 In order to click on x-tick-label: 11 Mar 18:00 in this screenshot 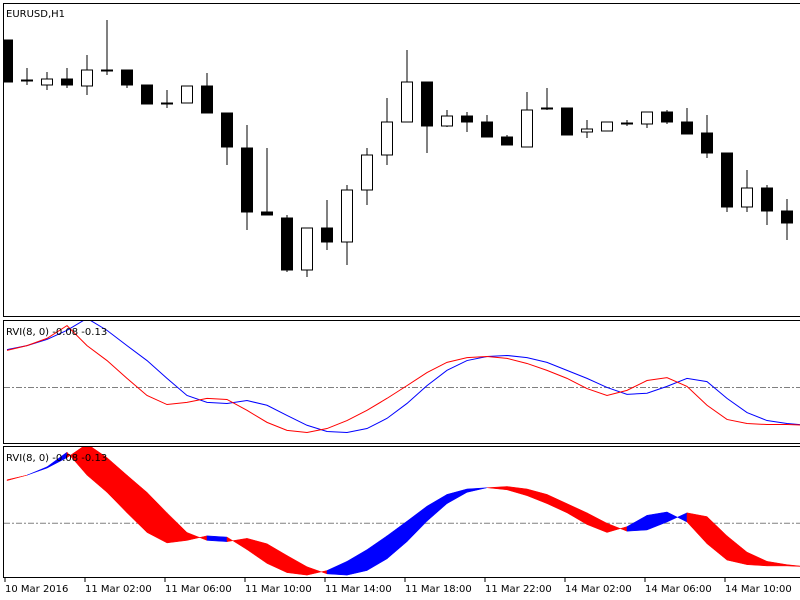, I will do `click(438, 589)`.